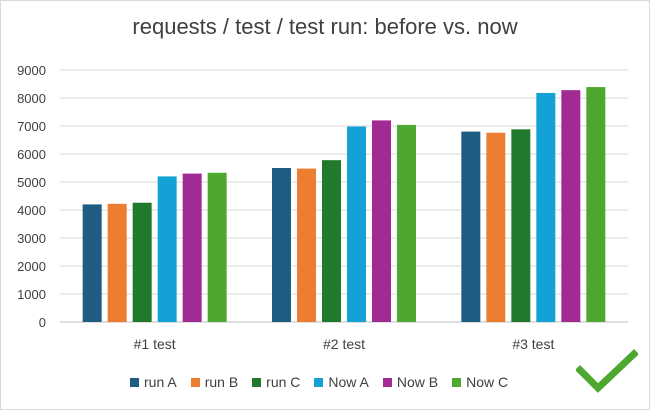  I want to click on legend-label: run A, so click(160, 382).